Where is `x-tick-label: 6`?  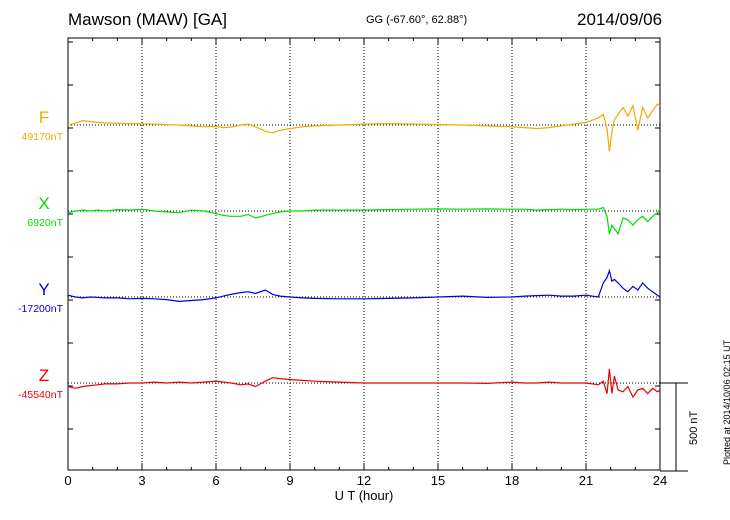 x-tick-label: 6 is located at coordinates (215, 480).